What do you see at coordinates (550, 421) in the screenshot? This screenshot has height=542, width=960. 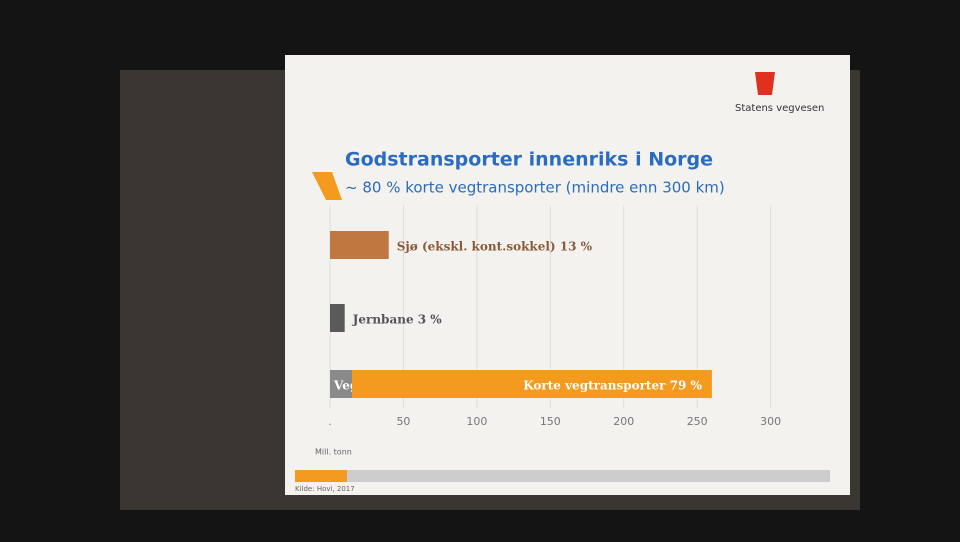 I see `x-tick-label: 150` at bounding box center [550, 421].